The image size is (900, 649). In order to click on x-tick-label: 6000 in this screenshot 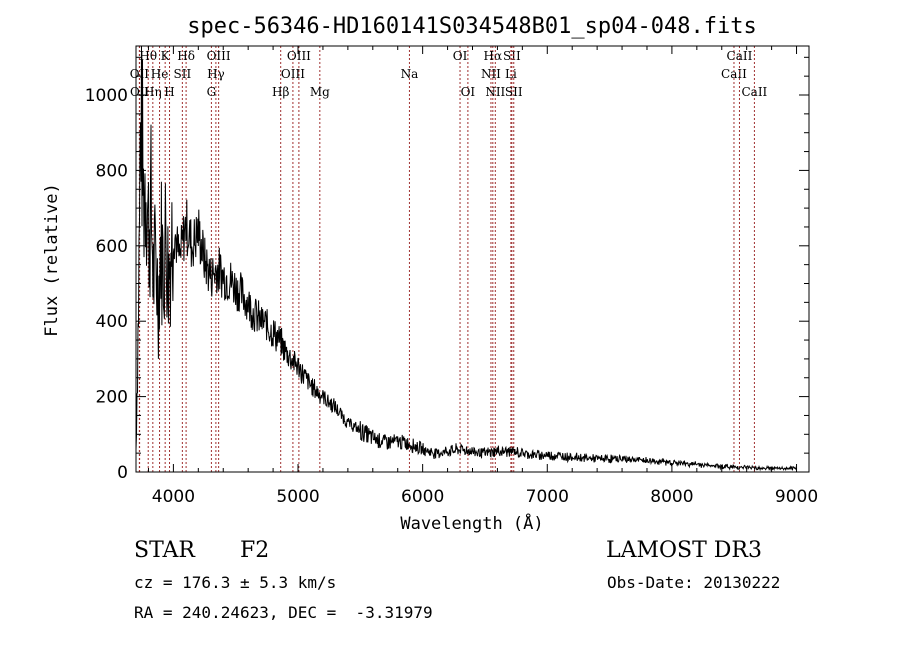, I will do `click(422, 497)`.